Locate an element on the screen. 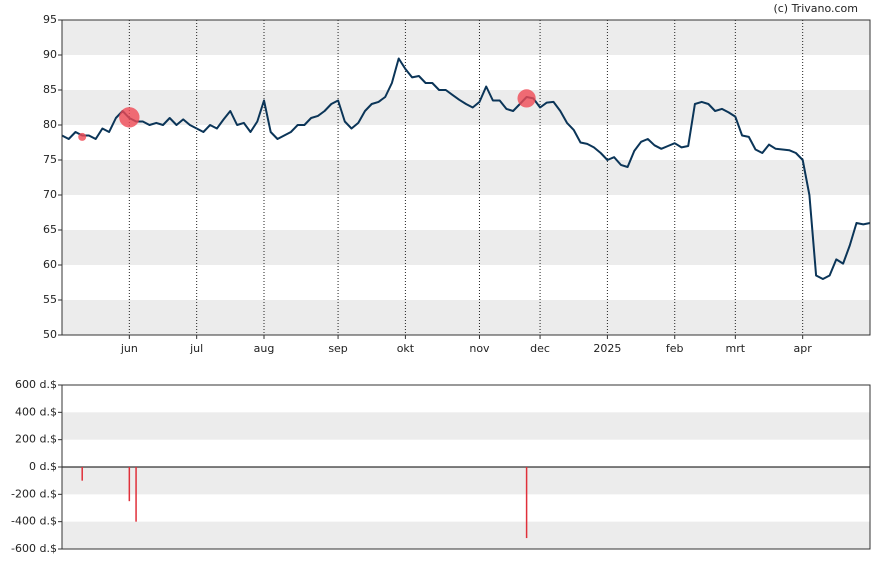  y-tick-label: 0 d.$ is located at coordinates (43, 466).